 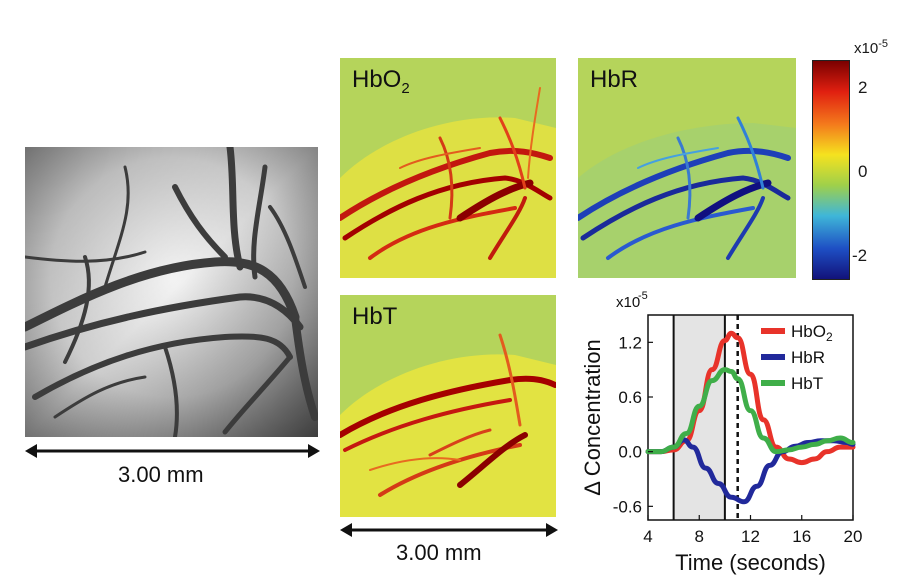 I want to click on colorbar-gradient, so click(x=831, y=170).